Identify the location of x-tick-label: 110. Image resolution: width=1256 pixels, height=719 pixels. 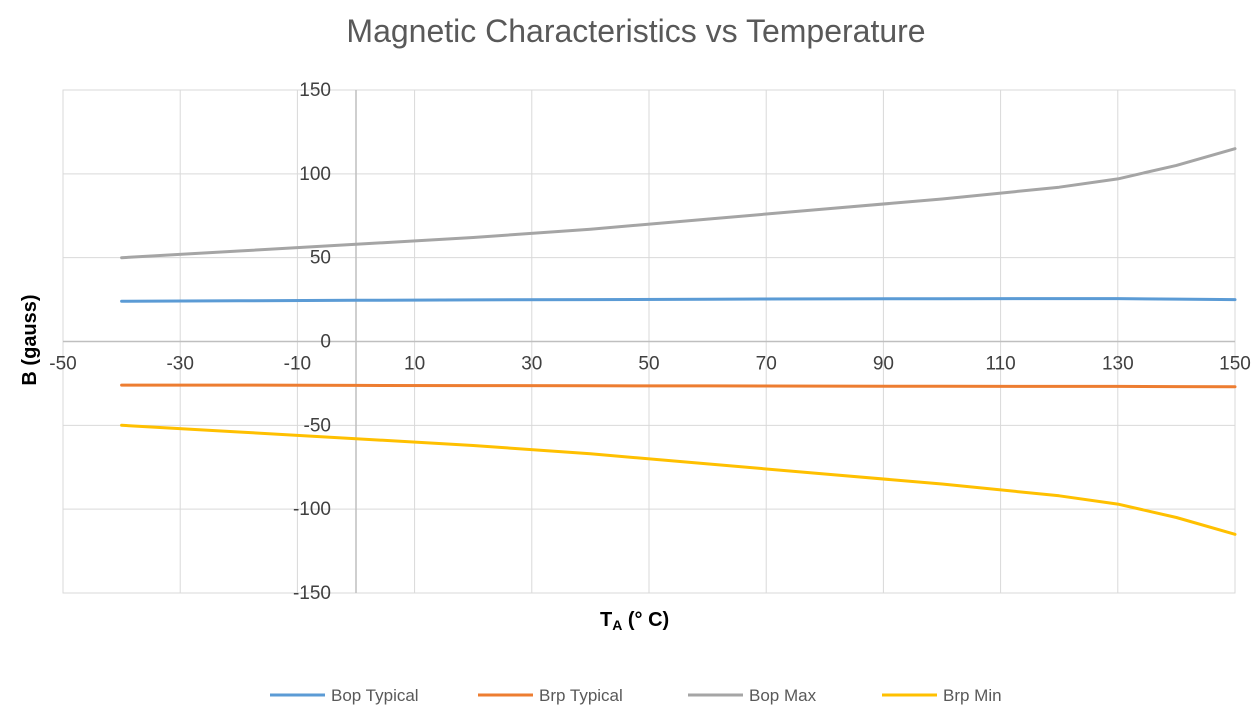
(1000, 364).